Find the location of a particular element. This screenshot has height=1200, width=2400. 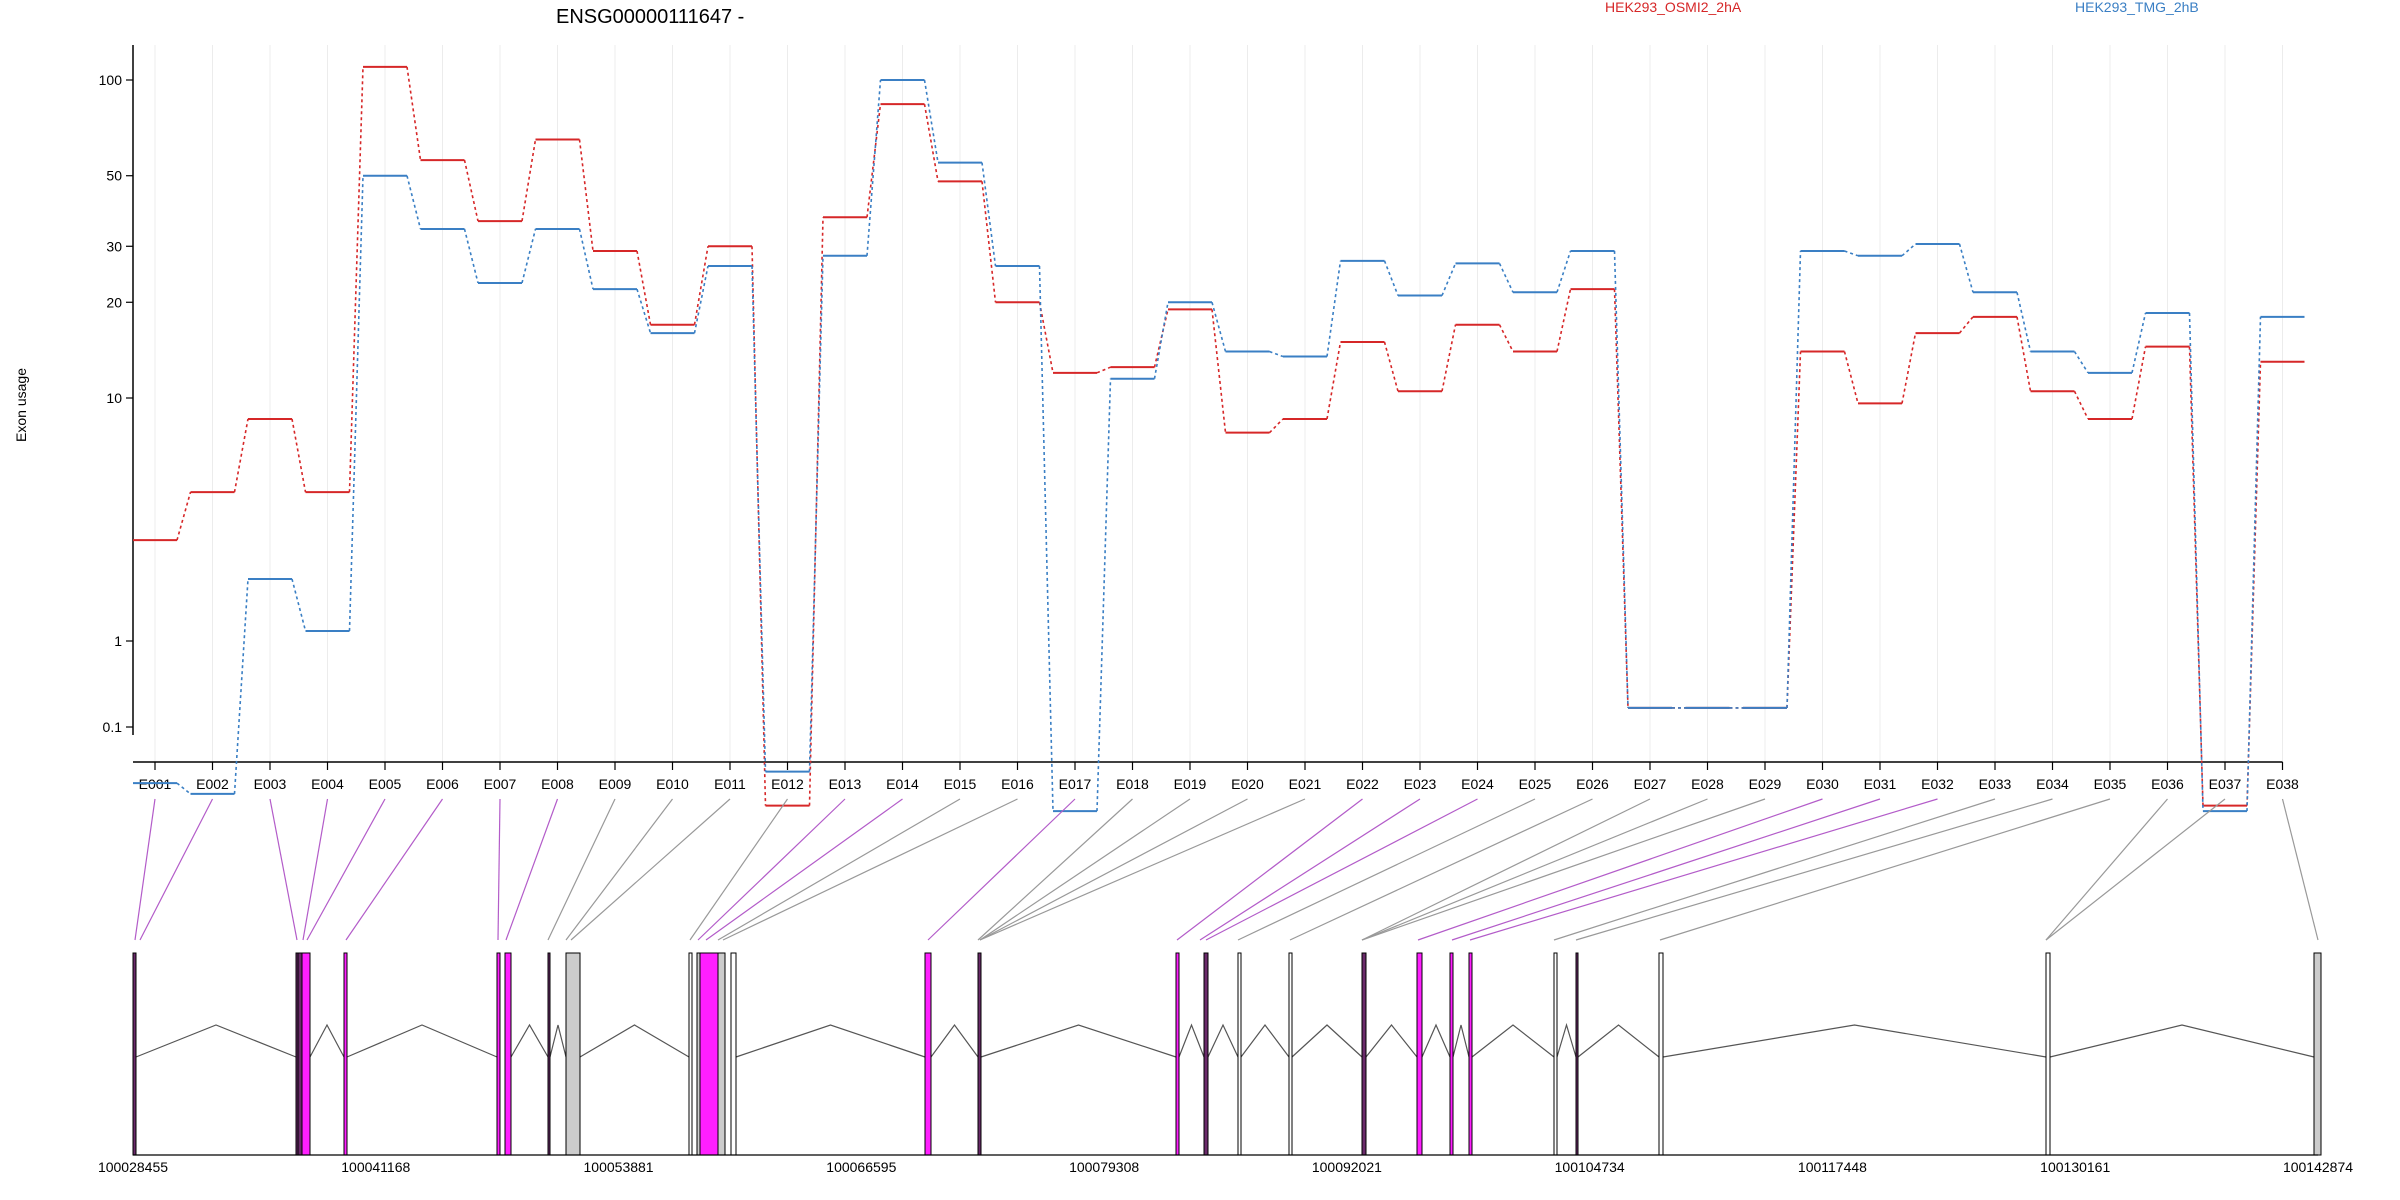

y-tick-label: 100 is located at coordinates (111, 80).